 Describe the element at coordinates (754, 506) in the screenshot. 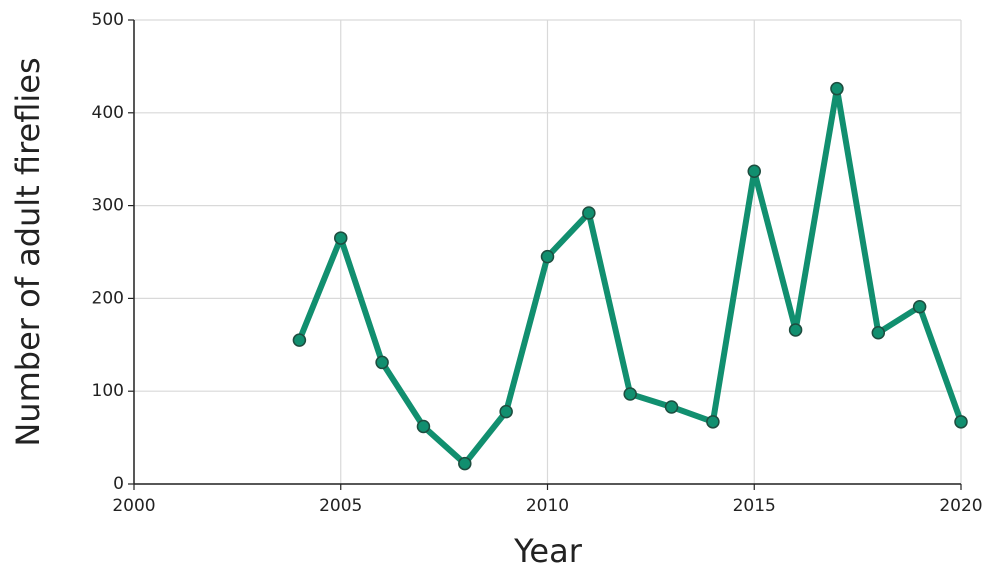

I see `x-tick-label: 2015` at that location.